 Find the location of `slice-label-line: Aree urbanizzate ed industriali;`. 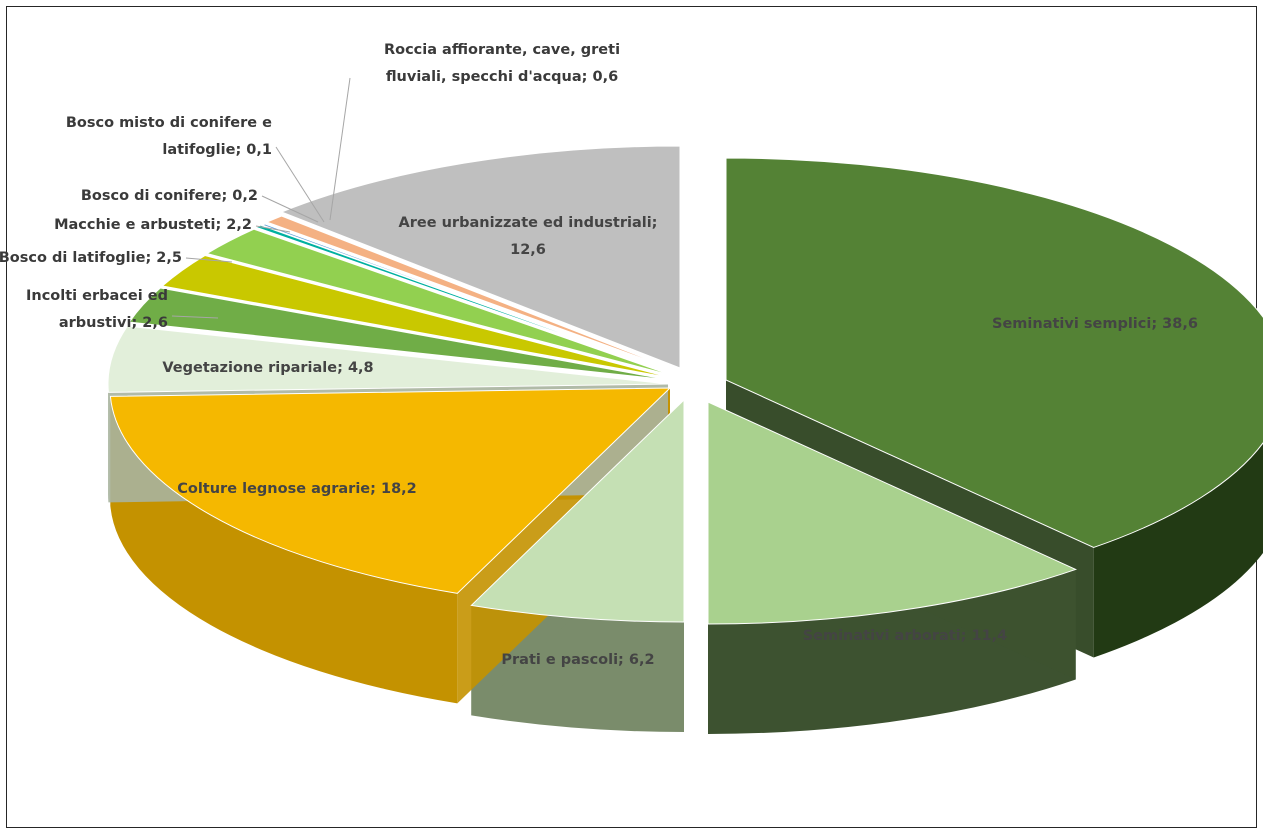

slice-label-line: Aree urbanizzate ed industriali; is located at coordinates (528, 223).